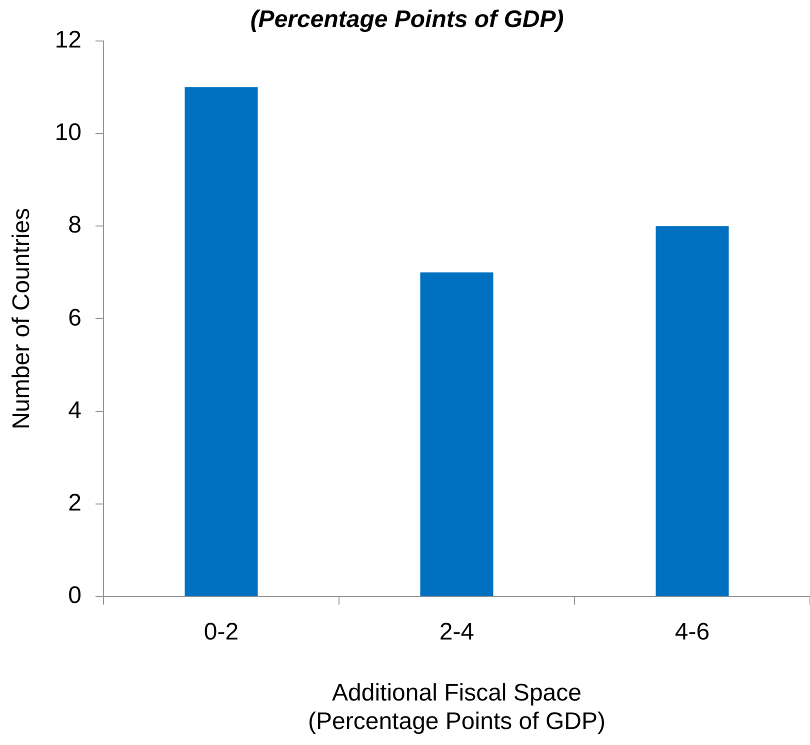 This screenshot has width=810, height=745. Describe the element at coordinates (68, 40) in the screenshot. I see `y-tick-label: 12` at that location.